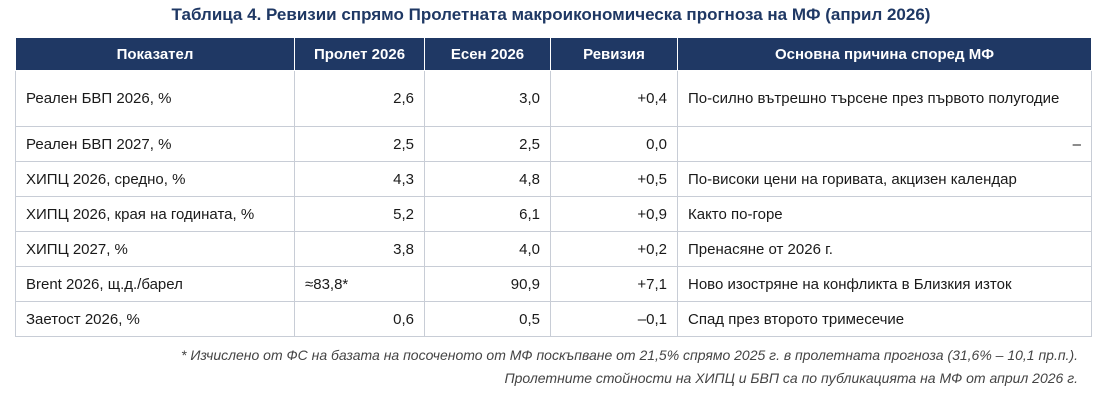 The width and height of the screenshot is (1102, 405). What do you see at coordinates (155, 319) in the screenshot?
I see `cell-indicator: Заетост 2026, %` at bounding box center [155, 319].